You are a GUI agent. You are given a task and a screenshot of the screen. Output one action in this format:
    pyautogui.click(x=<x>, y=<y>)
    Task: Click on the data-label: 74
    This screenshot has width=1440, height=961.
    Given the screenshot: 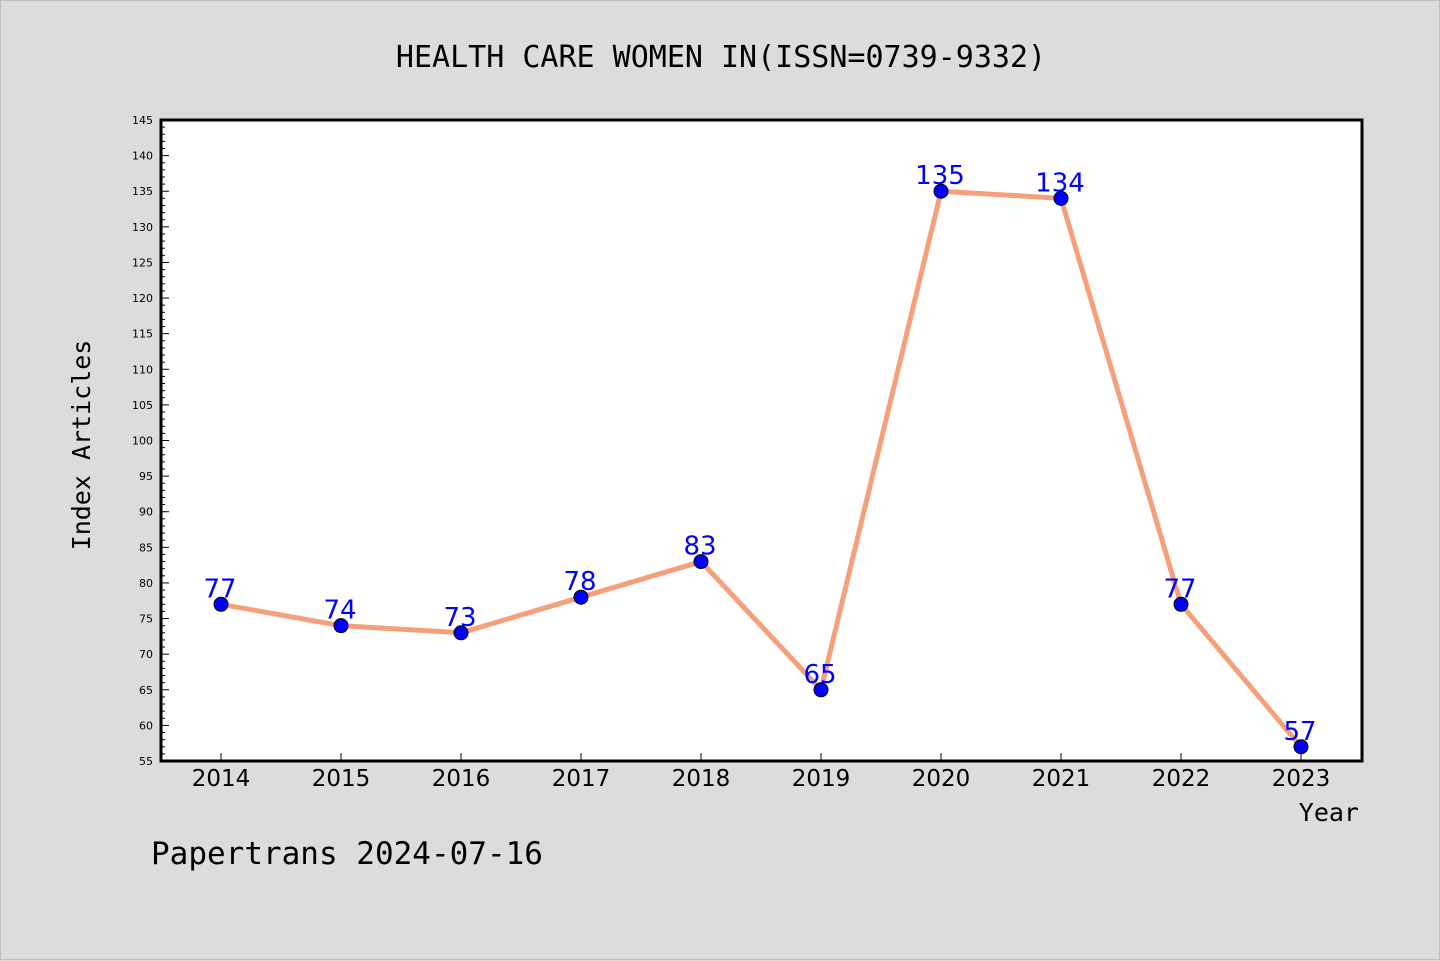 What is the action you would take?
    pyautogui.click(x=339, y=611)
    